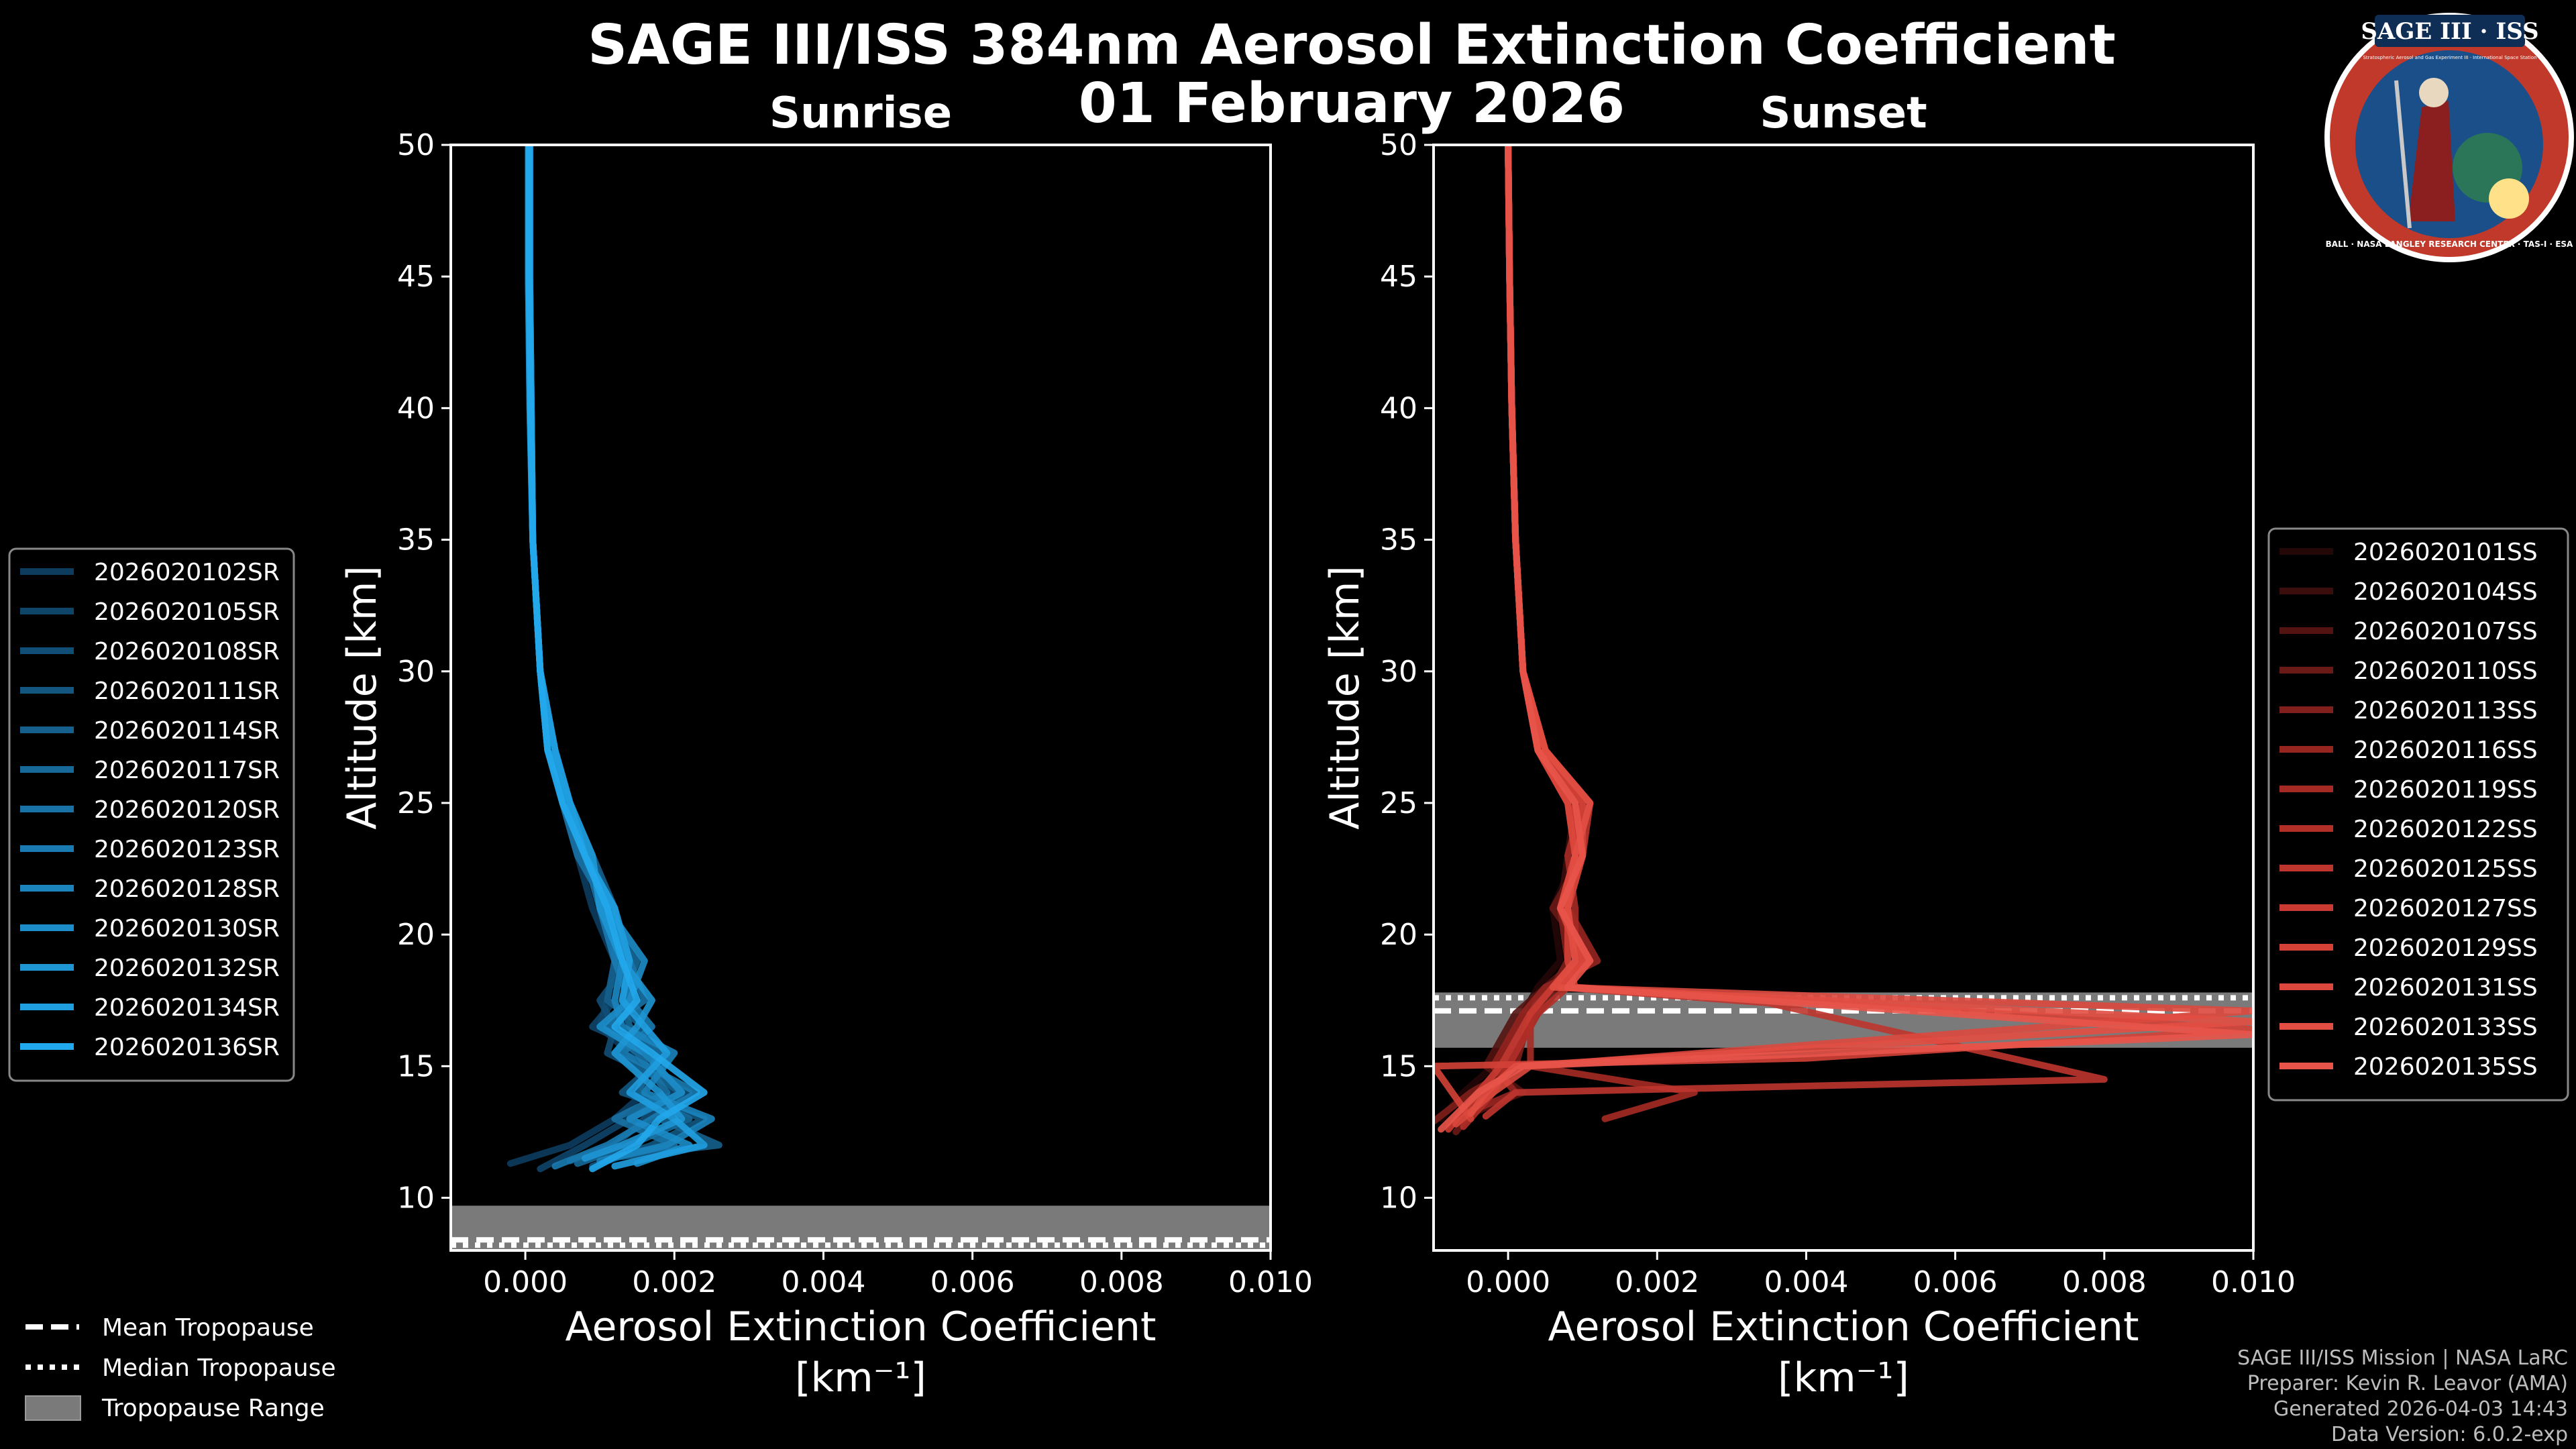 Image resolution: width=2576 pixels, height=1449 pixels. What do you see at coordinates (1345, 698) in the screenshot?
I see `sunset-y-axis-label: Altitude [km]` at bounding box center [1345, 698].